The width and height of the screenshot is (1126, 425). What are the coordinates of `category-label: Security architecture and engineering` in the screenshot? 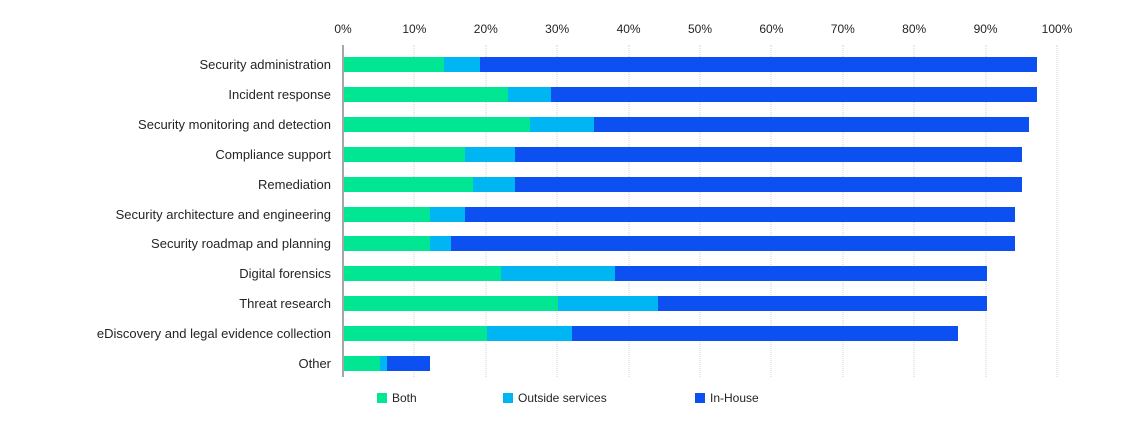 It's located at (223, 214).